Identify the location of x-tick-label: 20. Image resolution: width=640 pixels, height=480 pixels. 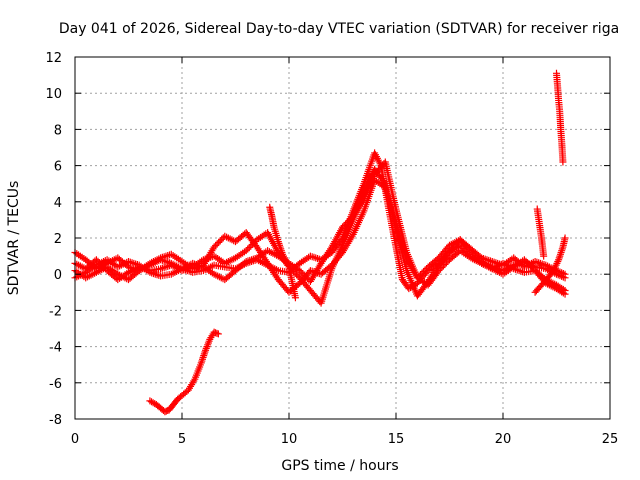
(503, 439).